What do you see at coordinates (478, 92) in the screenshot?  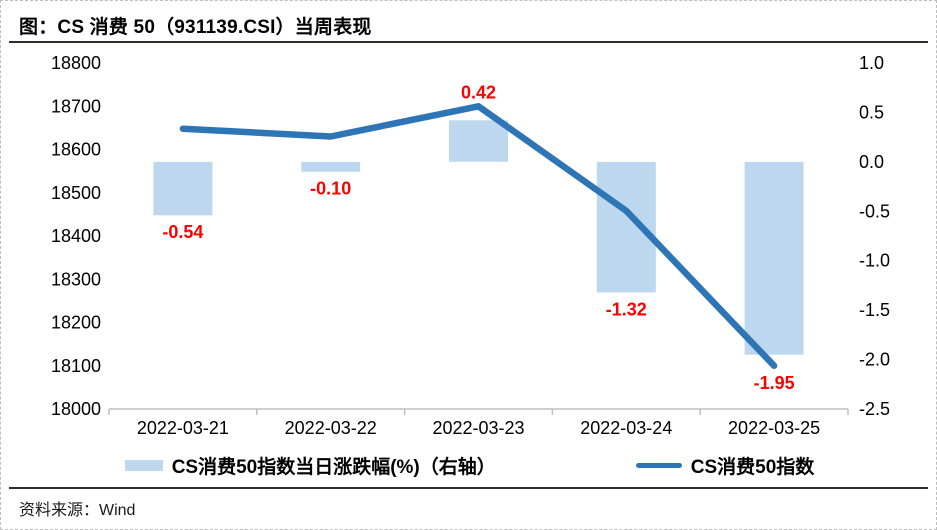 I see `bar-value-label: 0.42` at bounding box center [478, 92].